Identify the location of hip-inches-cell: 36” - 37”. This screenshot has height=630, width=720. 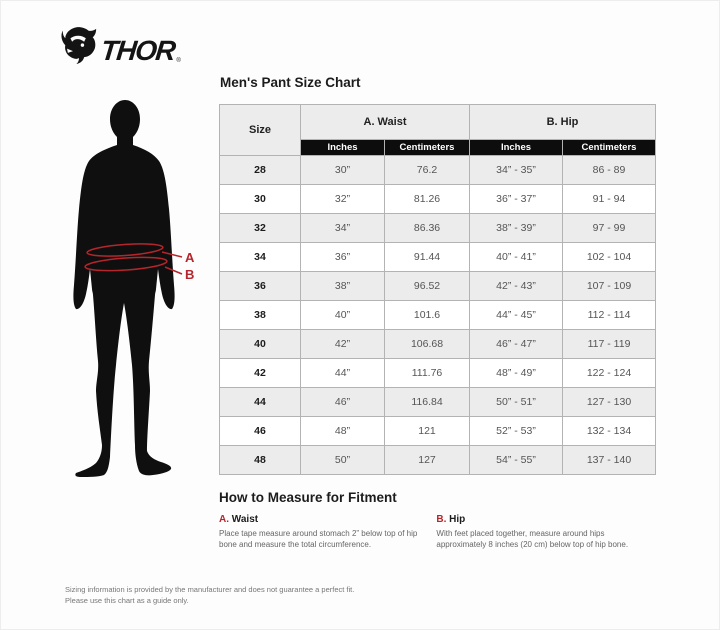
(516, 199).